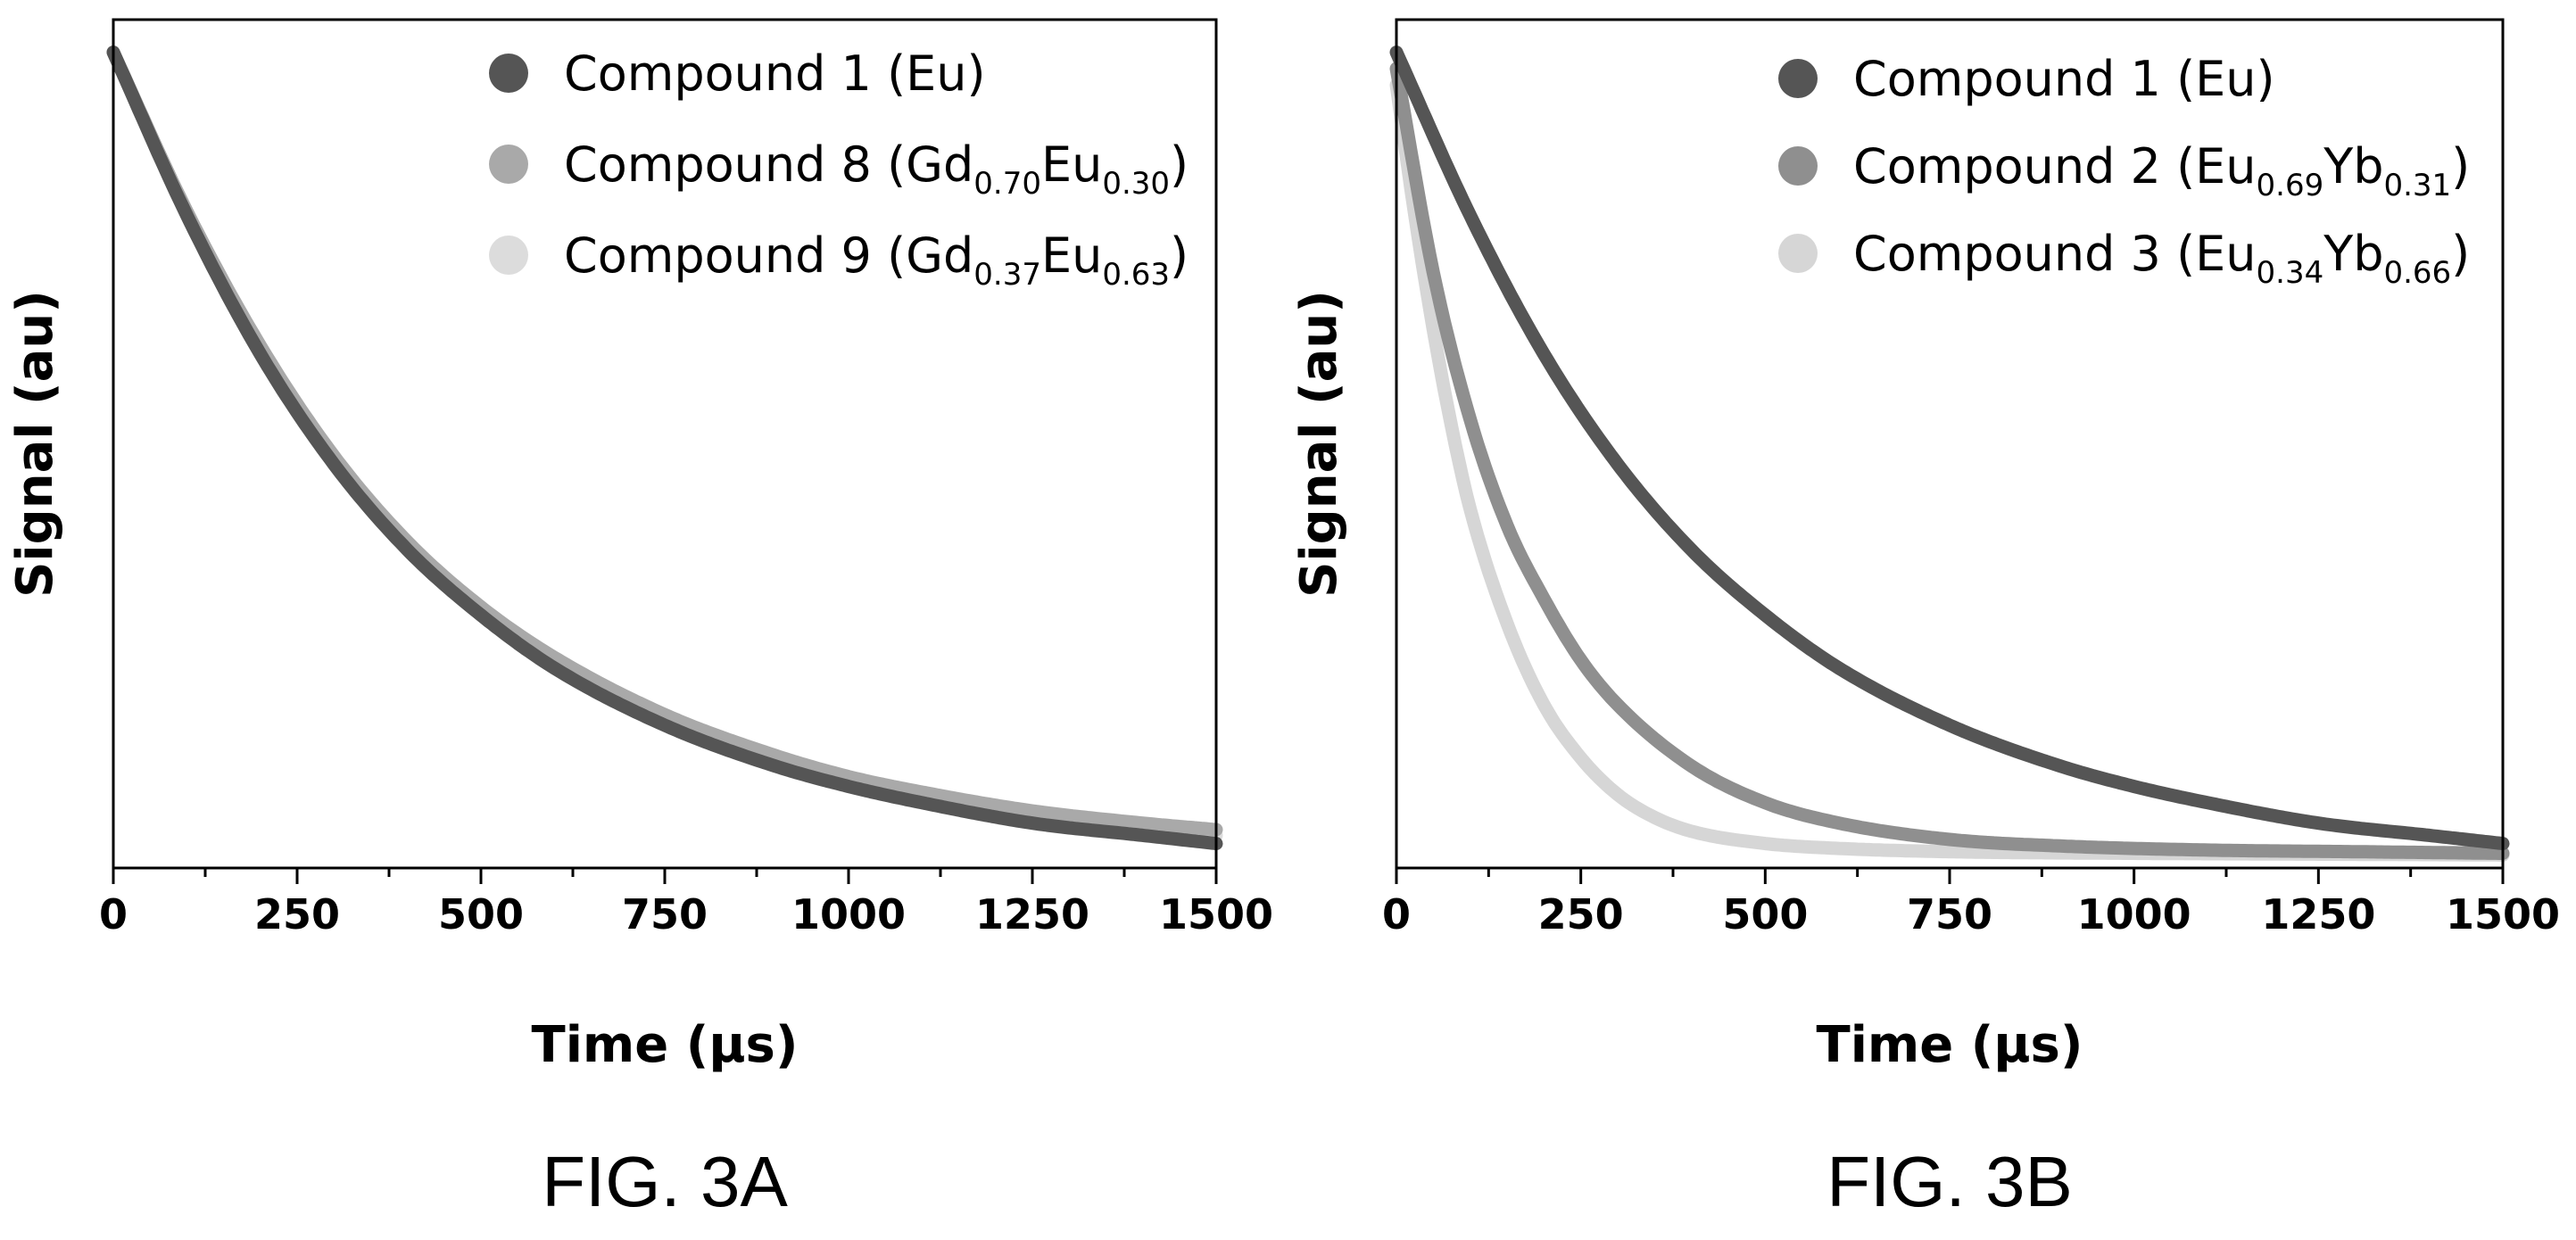  Describe the element at coordinates (1136, 184) in the screenshot. I see `legend-subscript: 0.30` at that location.